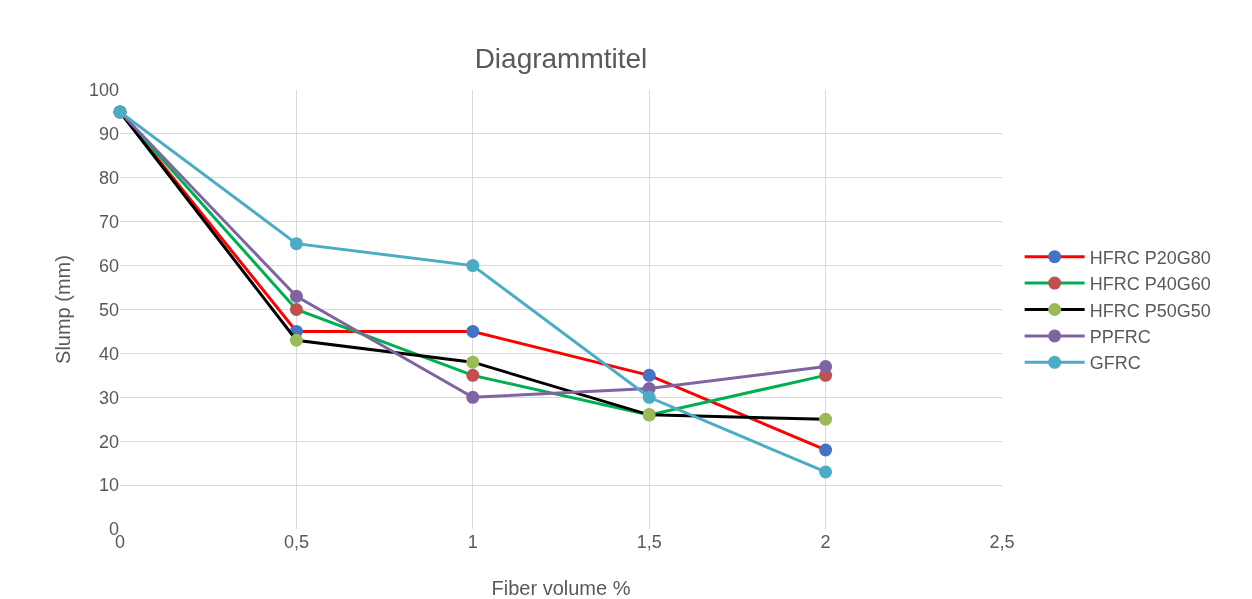 This screenshot has height=599, width=1252. I want to click on legend-label: HFRC P40G60, so click(1150, 284).